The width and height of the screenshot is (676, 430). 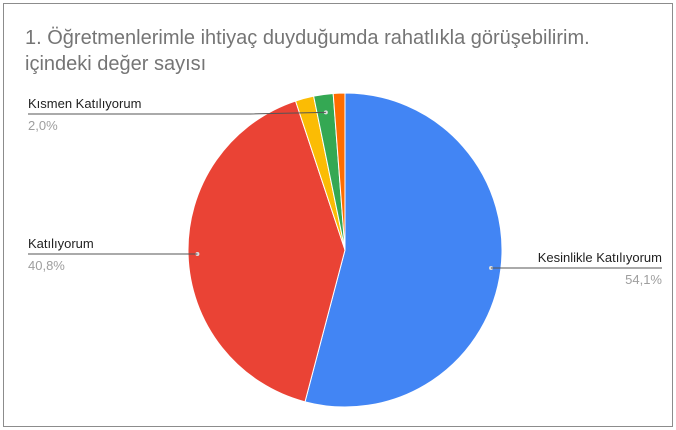 What do you see at coordinates (177, 113) in the screenshot?
I see `pie-slice-3-leader-line` at bounding box center [177, 113].